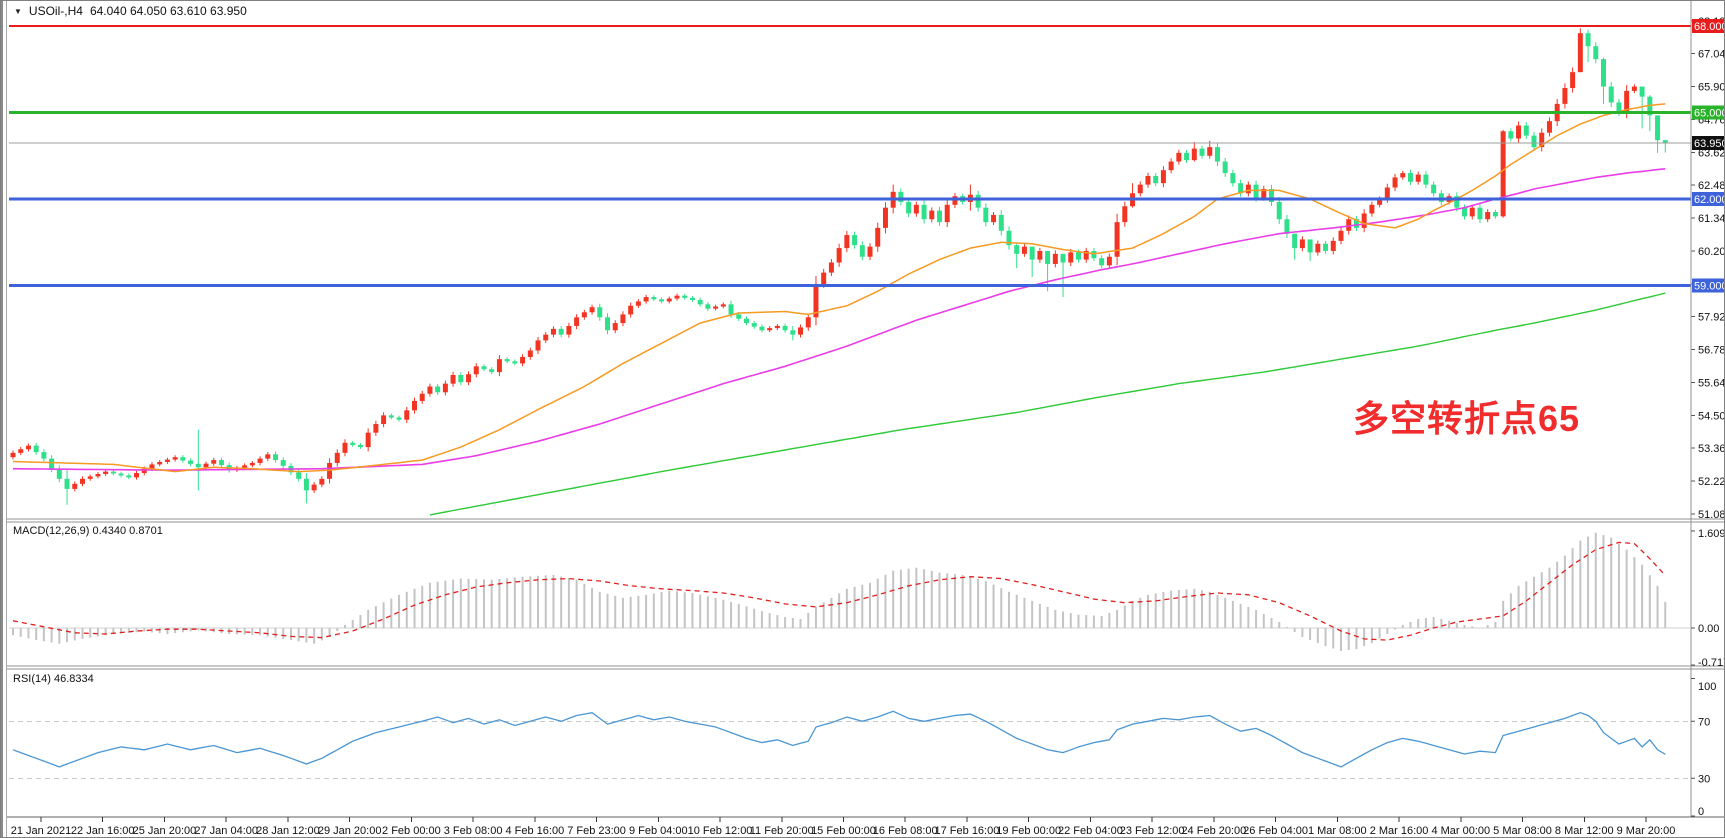  I want to click on price-flag-62.000, so click(1708, 199).